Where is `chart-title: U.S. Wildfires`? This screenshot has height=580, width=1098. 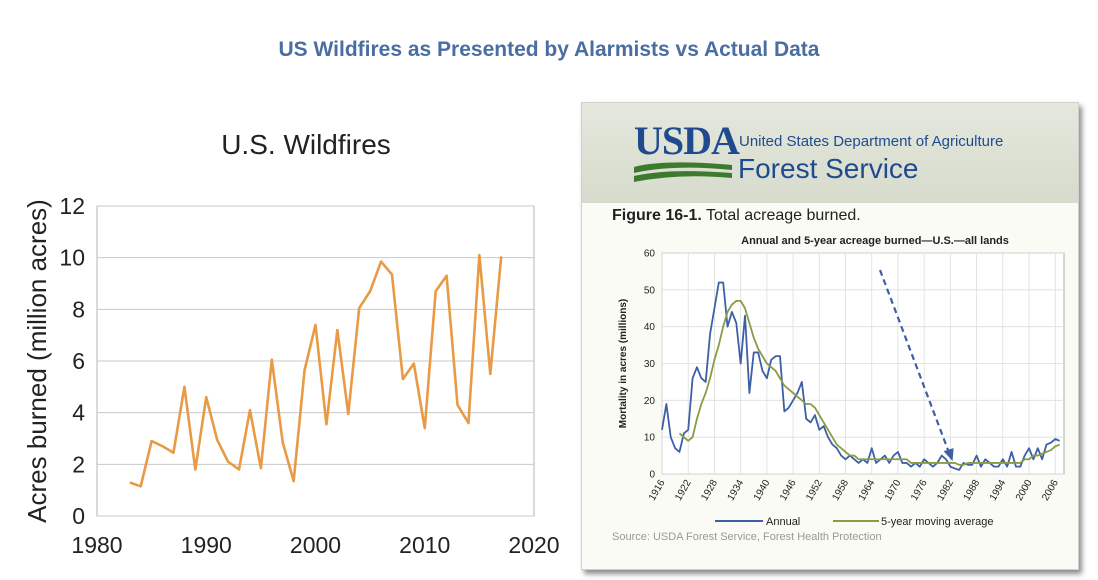
chart-title: U.S. Wildfires is located at coordinates (306, 144).